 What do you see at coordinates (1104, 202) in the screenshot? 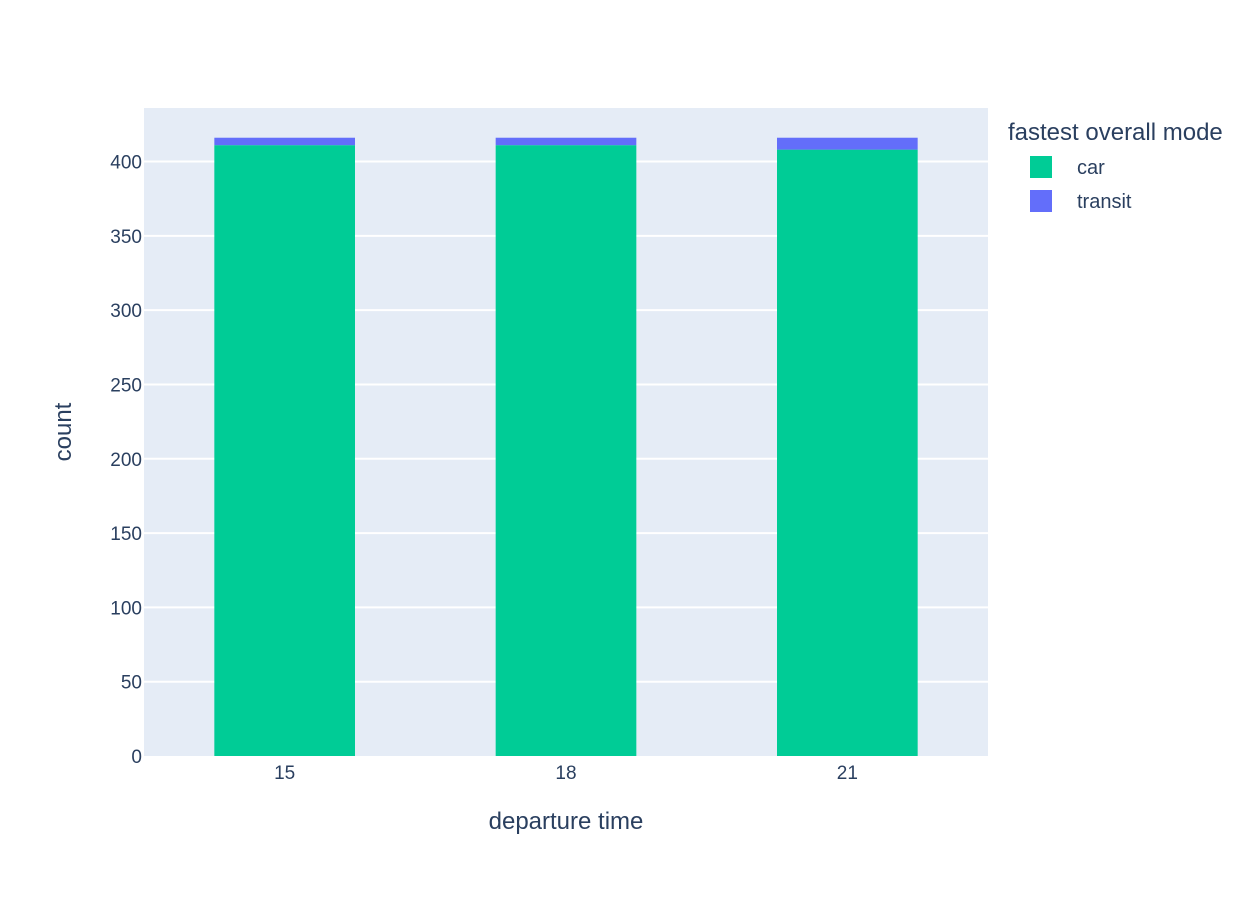
I see `legend-label-transit: transit` at bounding box center [1104, 202].